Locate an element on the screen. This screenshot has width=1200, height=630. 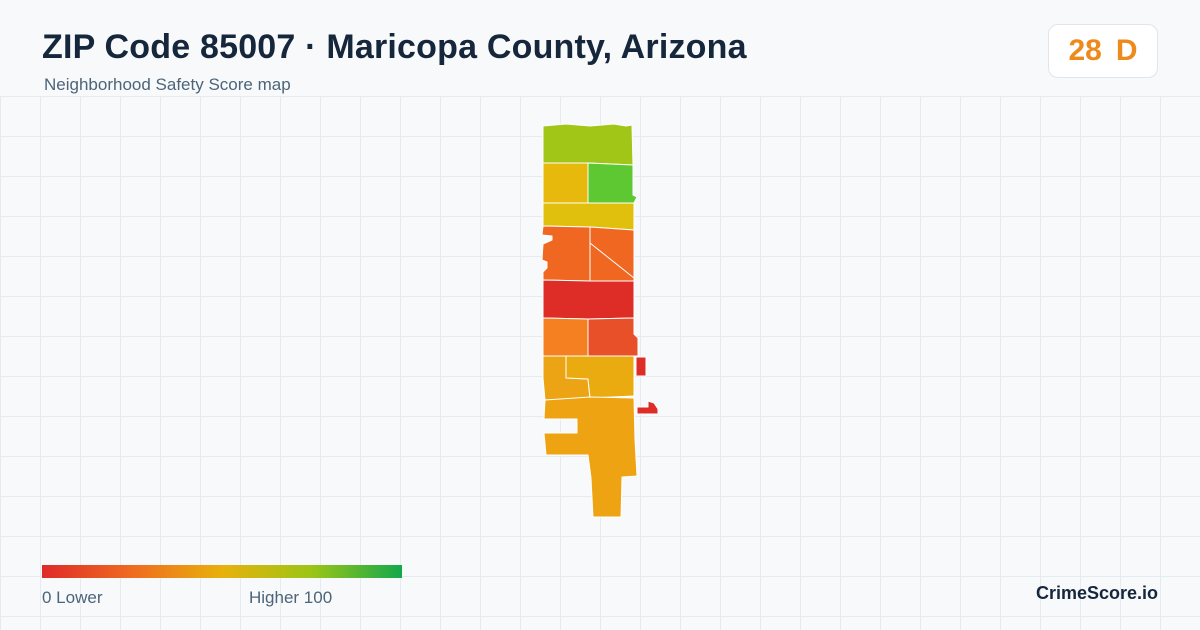
region-central-band is located at coordinates (588, 299).